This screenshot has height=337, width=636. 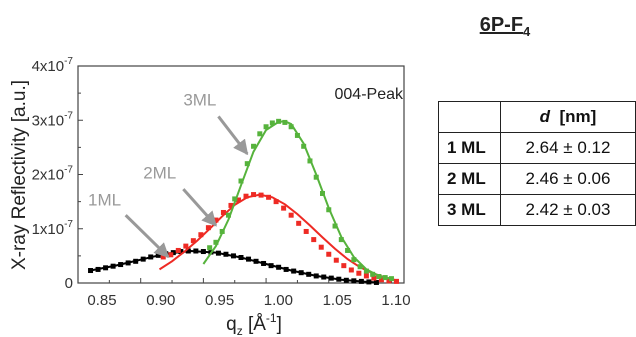 What do you see at coordinates (337, 300) in the screenshot?
I see `x-tick-label: 1.05` at bounding box center [337, 300].